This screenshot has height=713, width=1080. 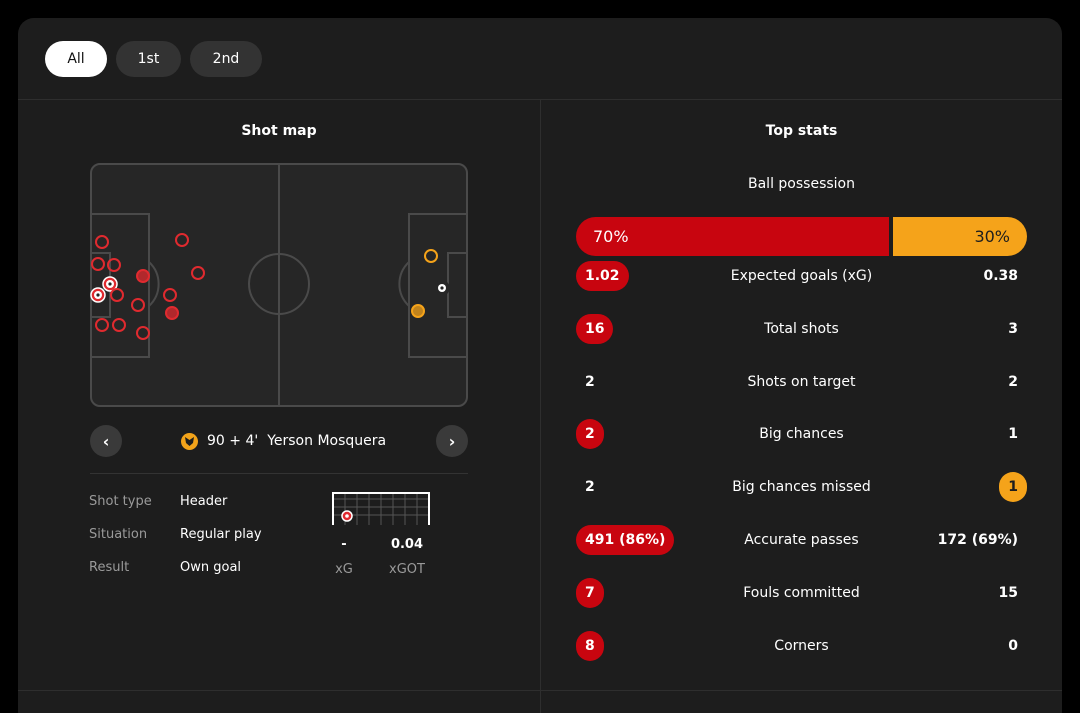 I want to click on stat-away-value: 3, so click(x=1013, y=329).